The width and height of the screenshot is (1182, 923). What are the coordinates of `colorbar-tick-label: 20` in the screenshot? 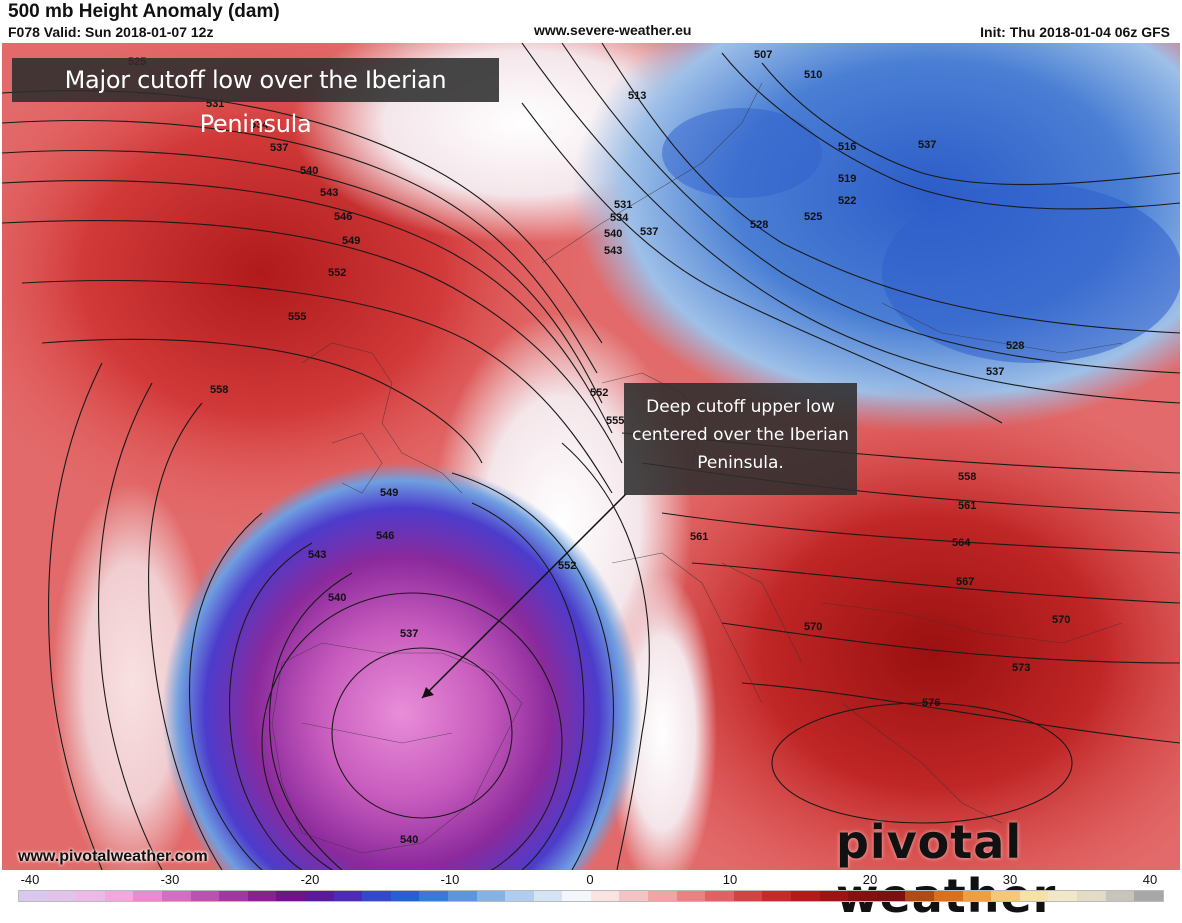 It's located at (870, 879).